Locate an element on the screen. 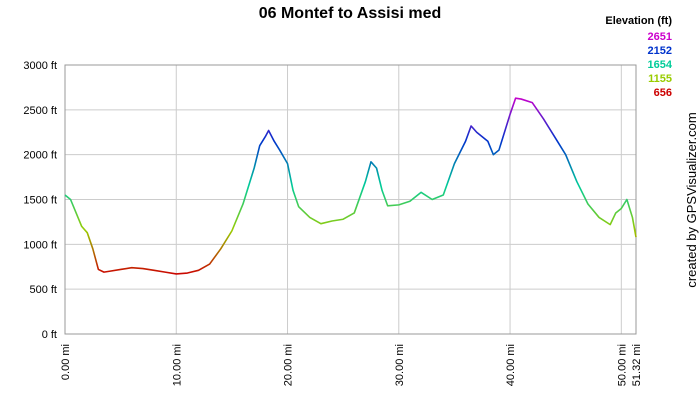  x-tick-label: 30.00 mi is located at coordinates (400, 365).